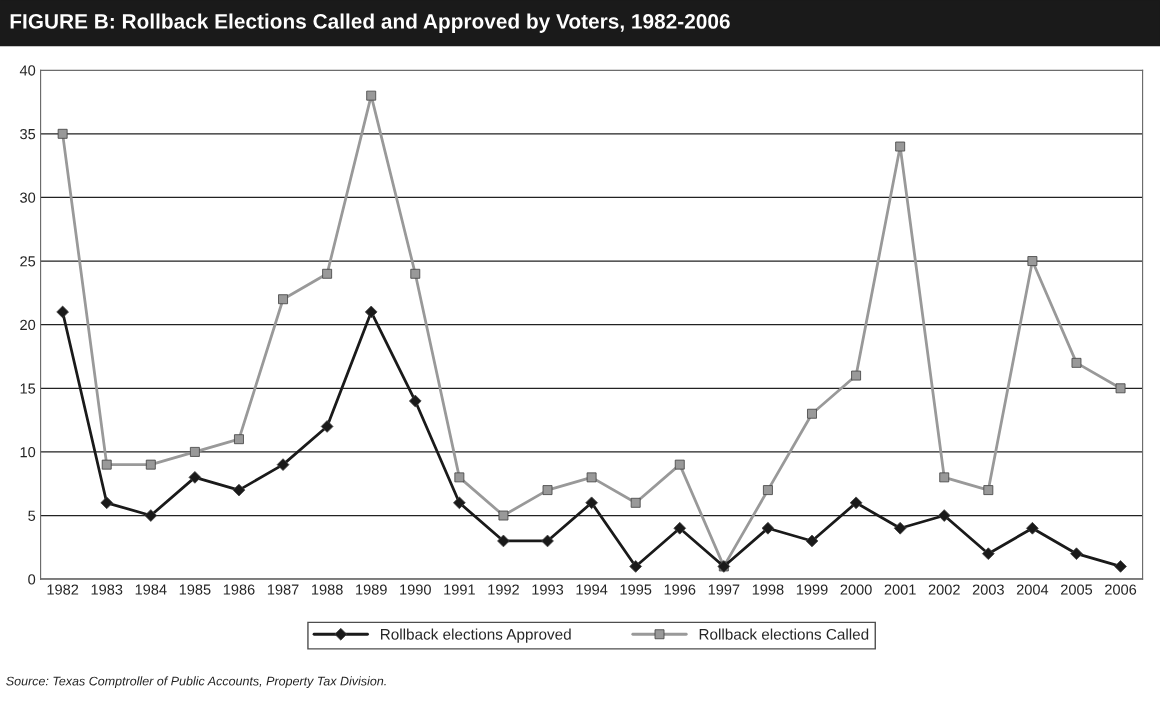 The width and height of the screenshot is (1160, 702). I want to click on x-tick-label: 1999, so click(812, 589).